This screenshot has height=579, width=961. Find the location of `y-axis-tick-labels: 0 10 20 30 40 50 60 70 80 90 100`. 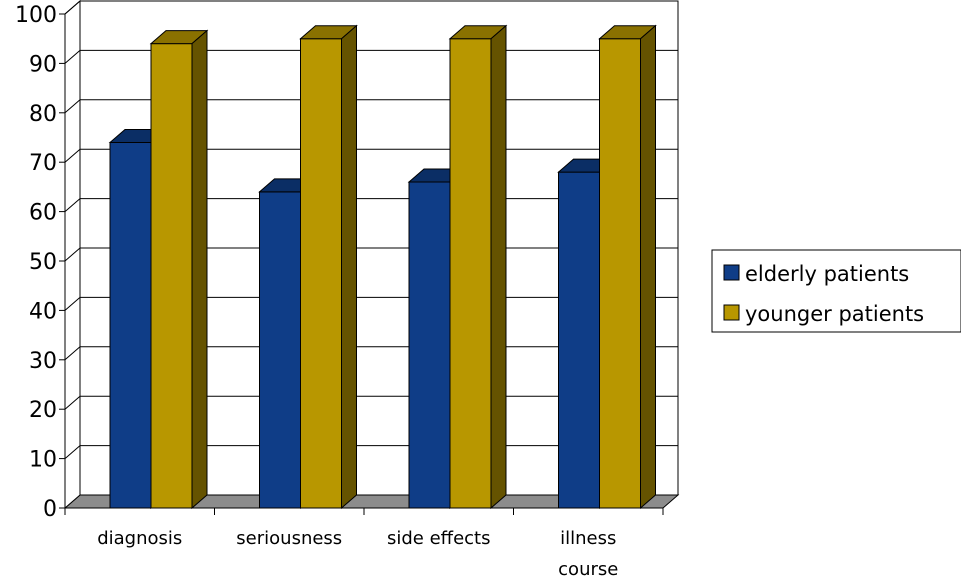

y-axis-tick-labels: 0 10 20 30 40 50 60 70 80 90 100 is located at coordinates (36, 262).